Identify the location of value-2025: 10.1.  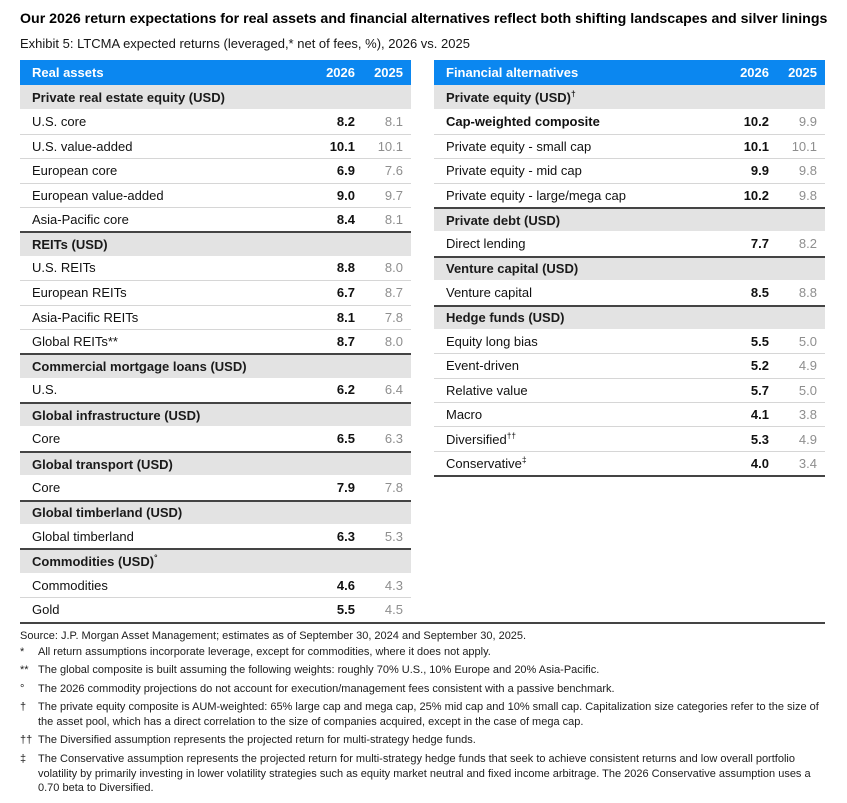
(804, 146).